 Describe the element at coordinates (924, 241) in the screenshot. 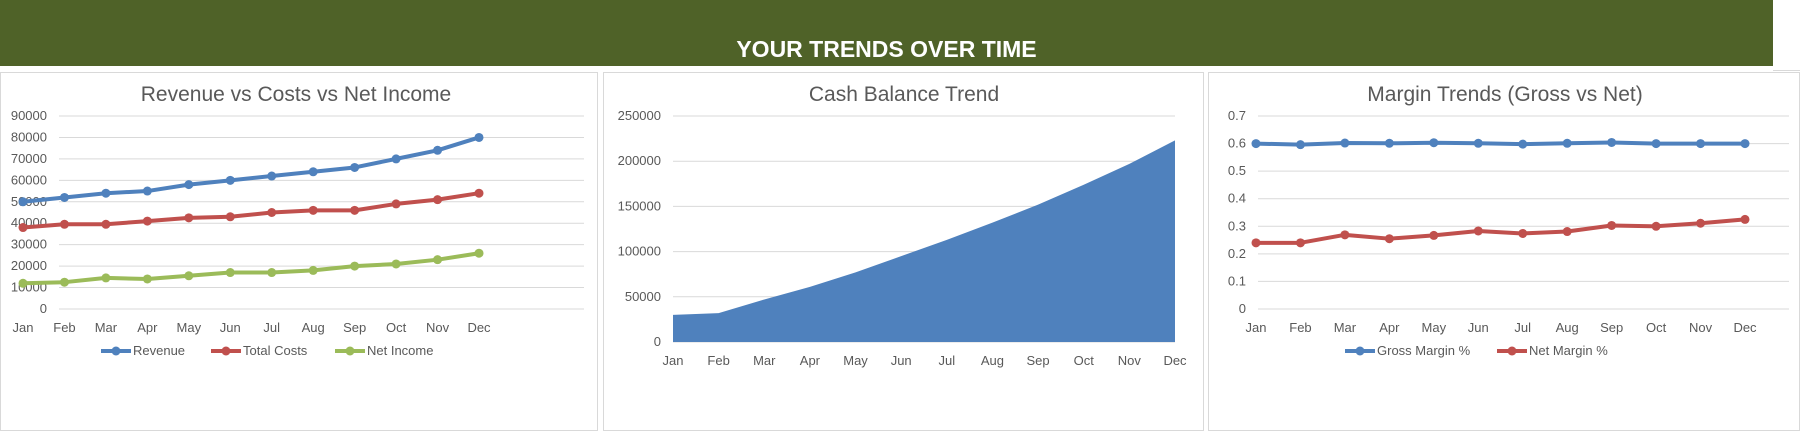

I see `cash-area` at that location.